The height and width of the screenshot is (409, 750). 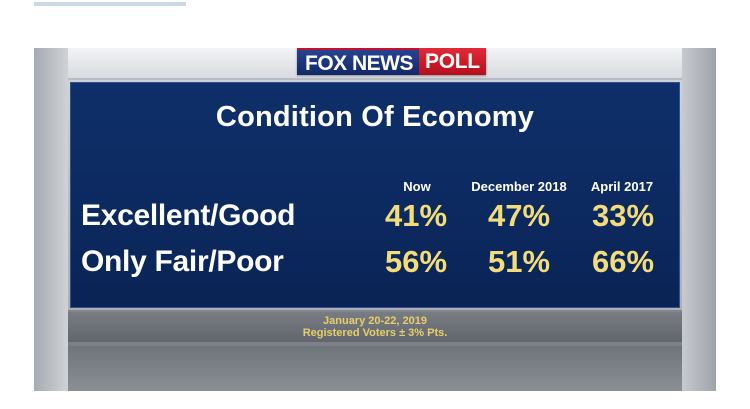 I want to click on logo-poll-text: POLL, so click(x=452, y=61).